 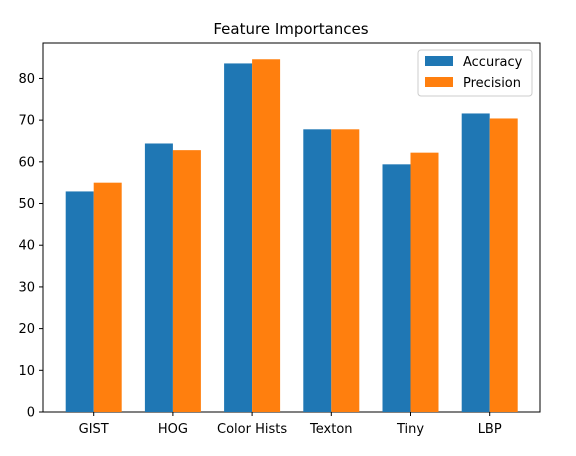 What do you see at coordinates (439, 61) in the screenshot?
I see `legend-swatch-accuracy` at bounding box center [439, 61].